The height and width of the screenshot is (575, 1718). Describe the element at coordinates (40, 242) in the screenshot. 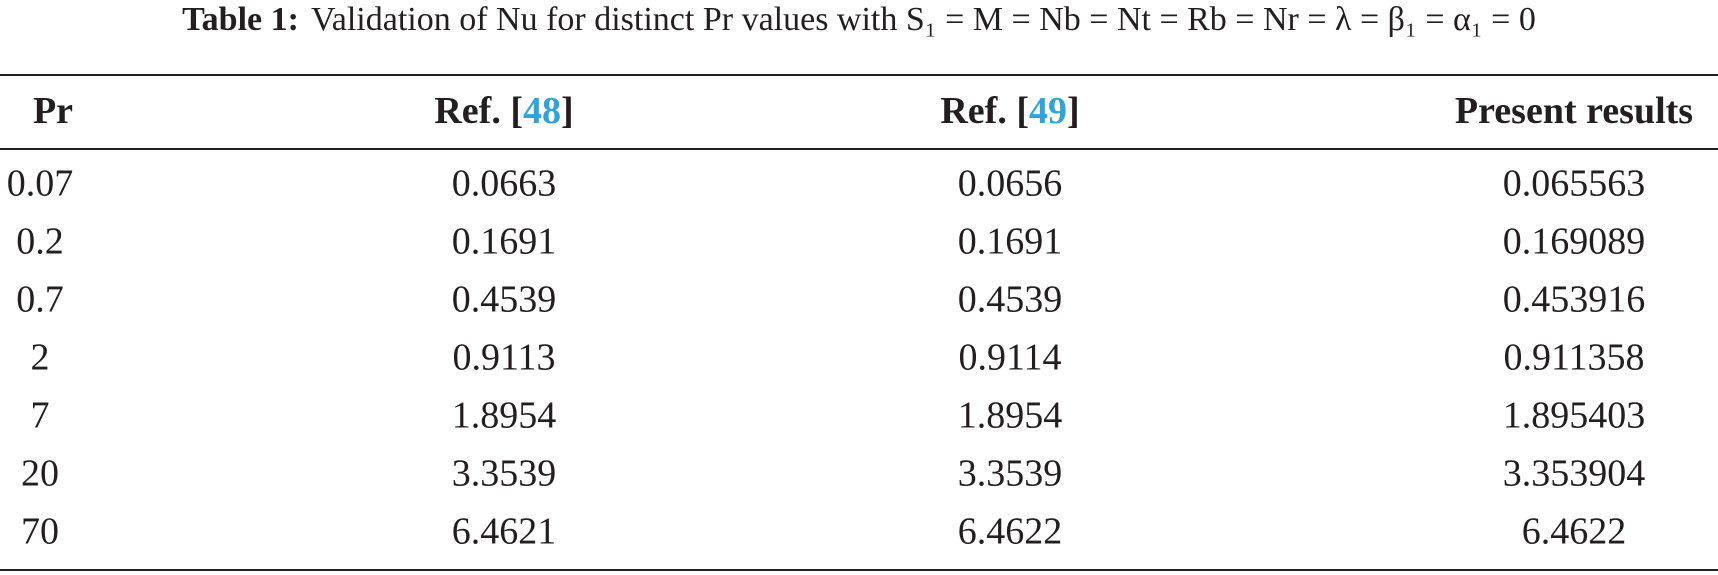

I see `table-cell: 0.2` at that location.